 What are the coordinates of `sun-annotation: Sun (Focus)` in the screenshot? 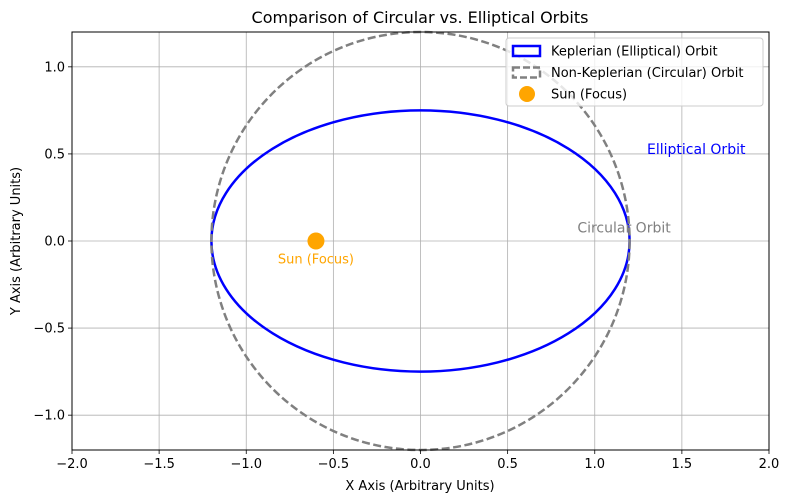 It's located at (316, 260).